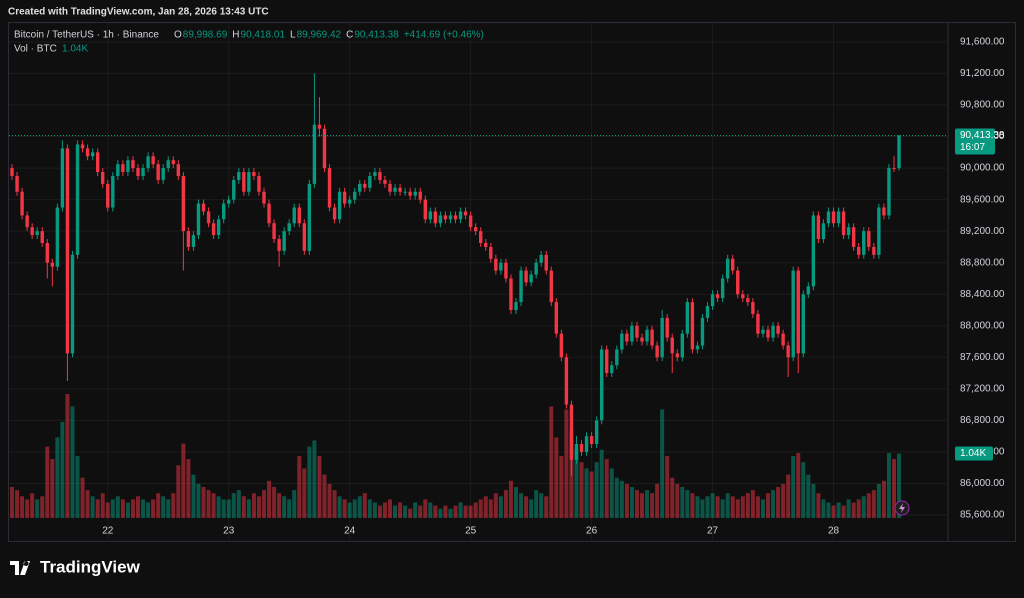 This screenshot has width=1024, height=598. What do you see at coordinates (35, 49) in the screenshot?
I see `volume-title: Vol · BTC` at bounding box center [35, 49].